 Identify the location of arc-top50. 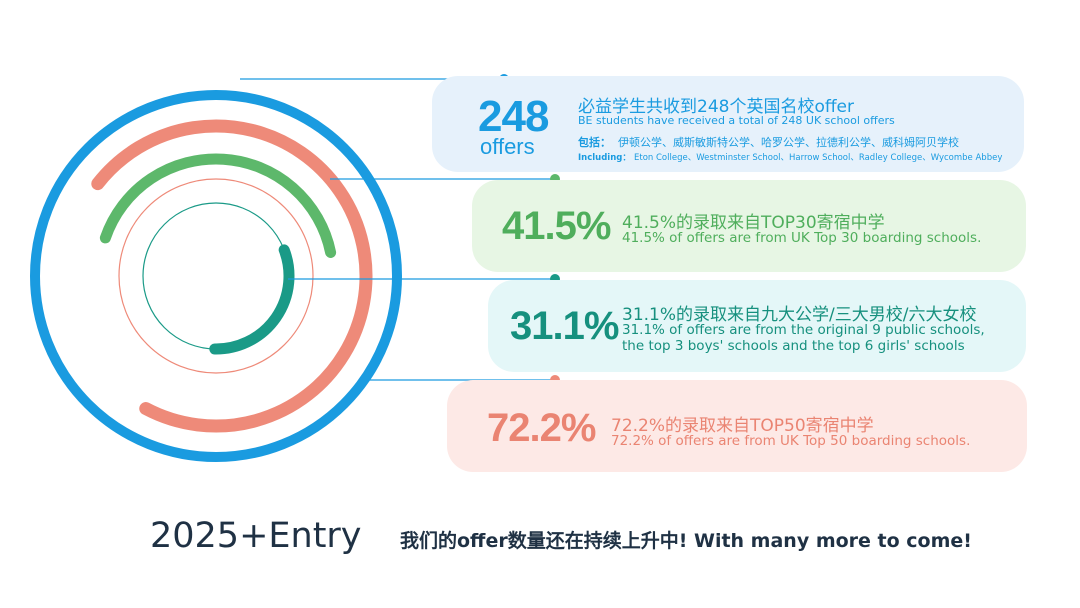
(232, 276).